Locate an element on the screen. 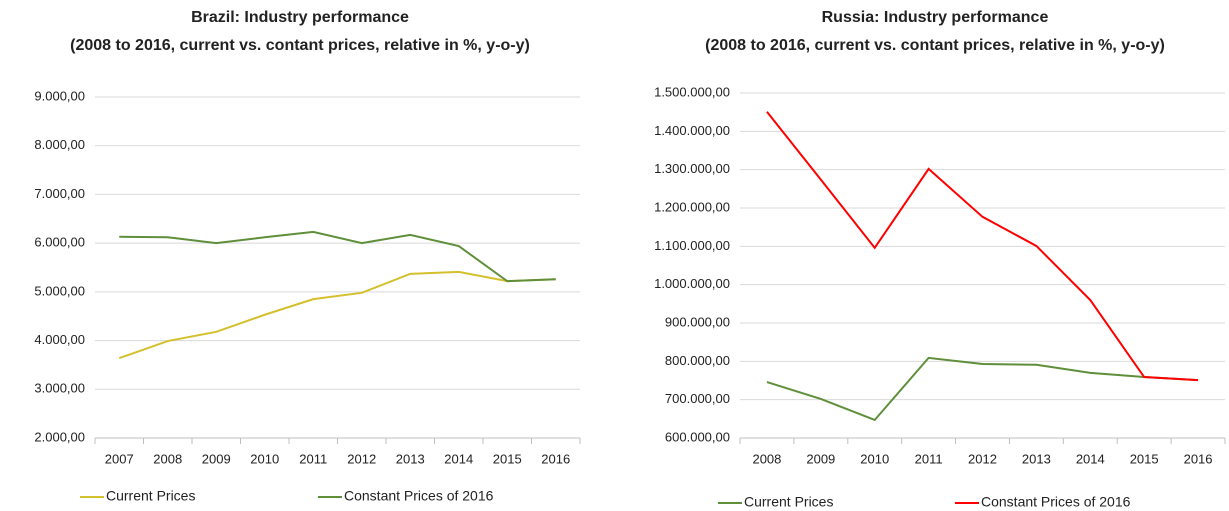 The width and height of the screenshot is (1229, 511). y-tick-label: 3.000,00 is located at coordinates (59, 388).